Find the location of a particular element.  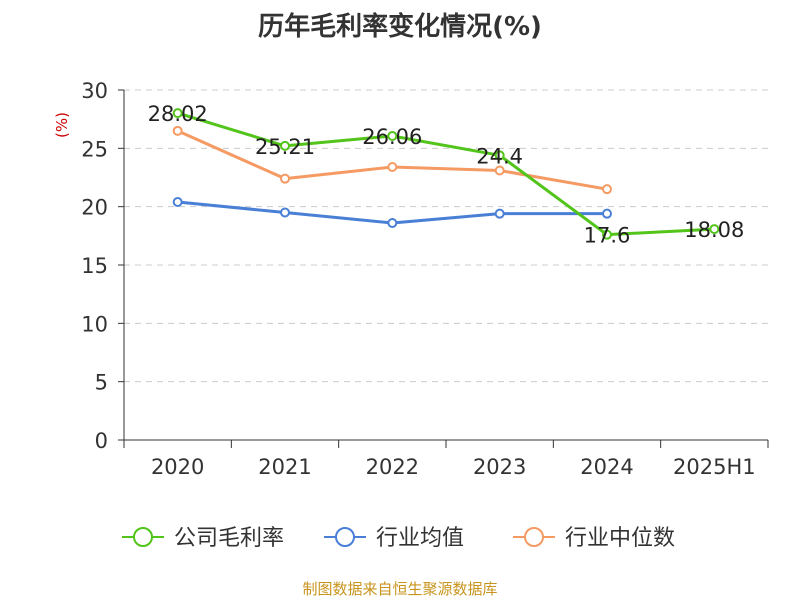

legend-label: 行业中位数 is located at coordinates (620, 538).